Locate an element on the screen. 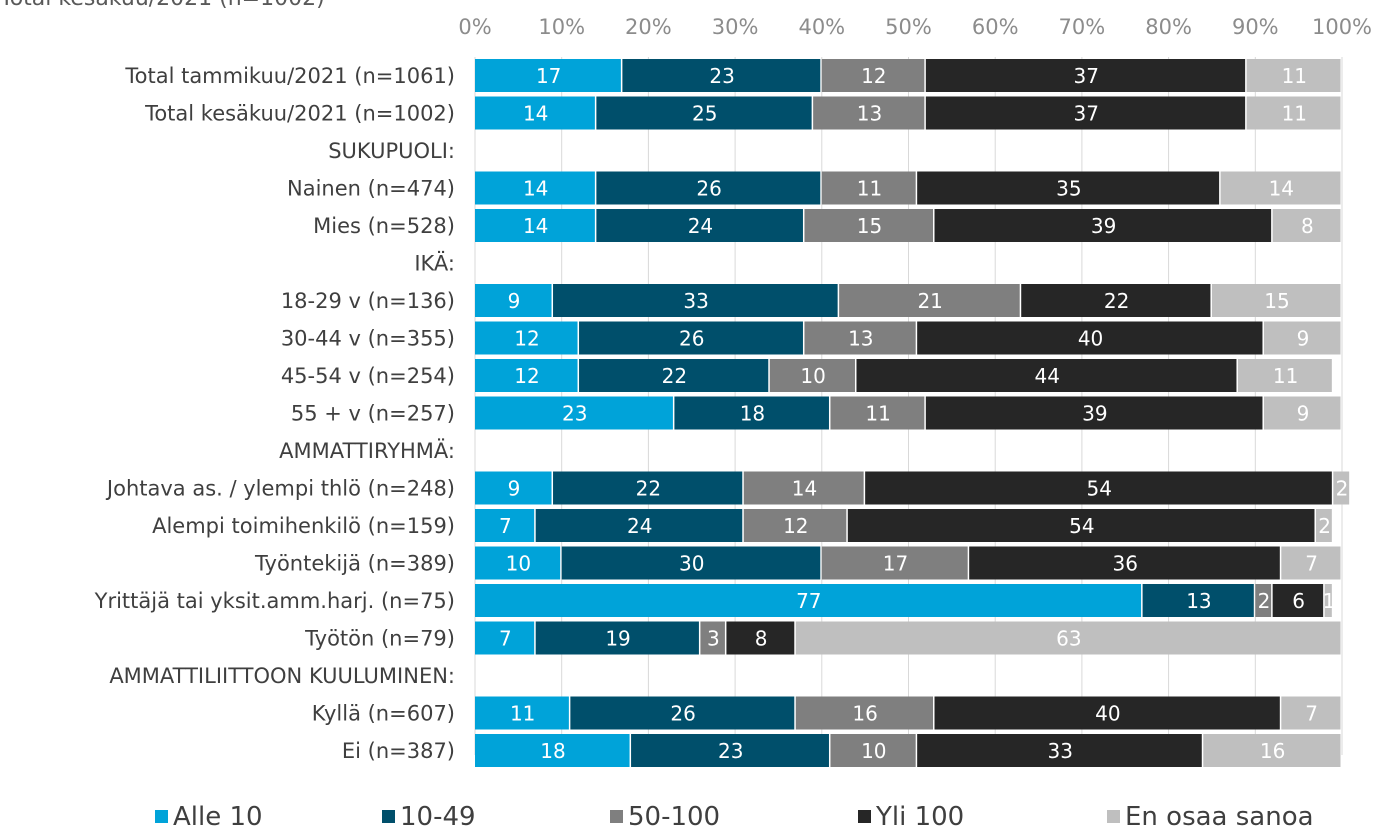  data-label: 13 is located at coordinates (860, 339).